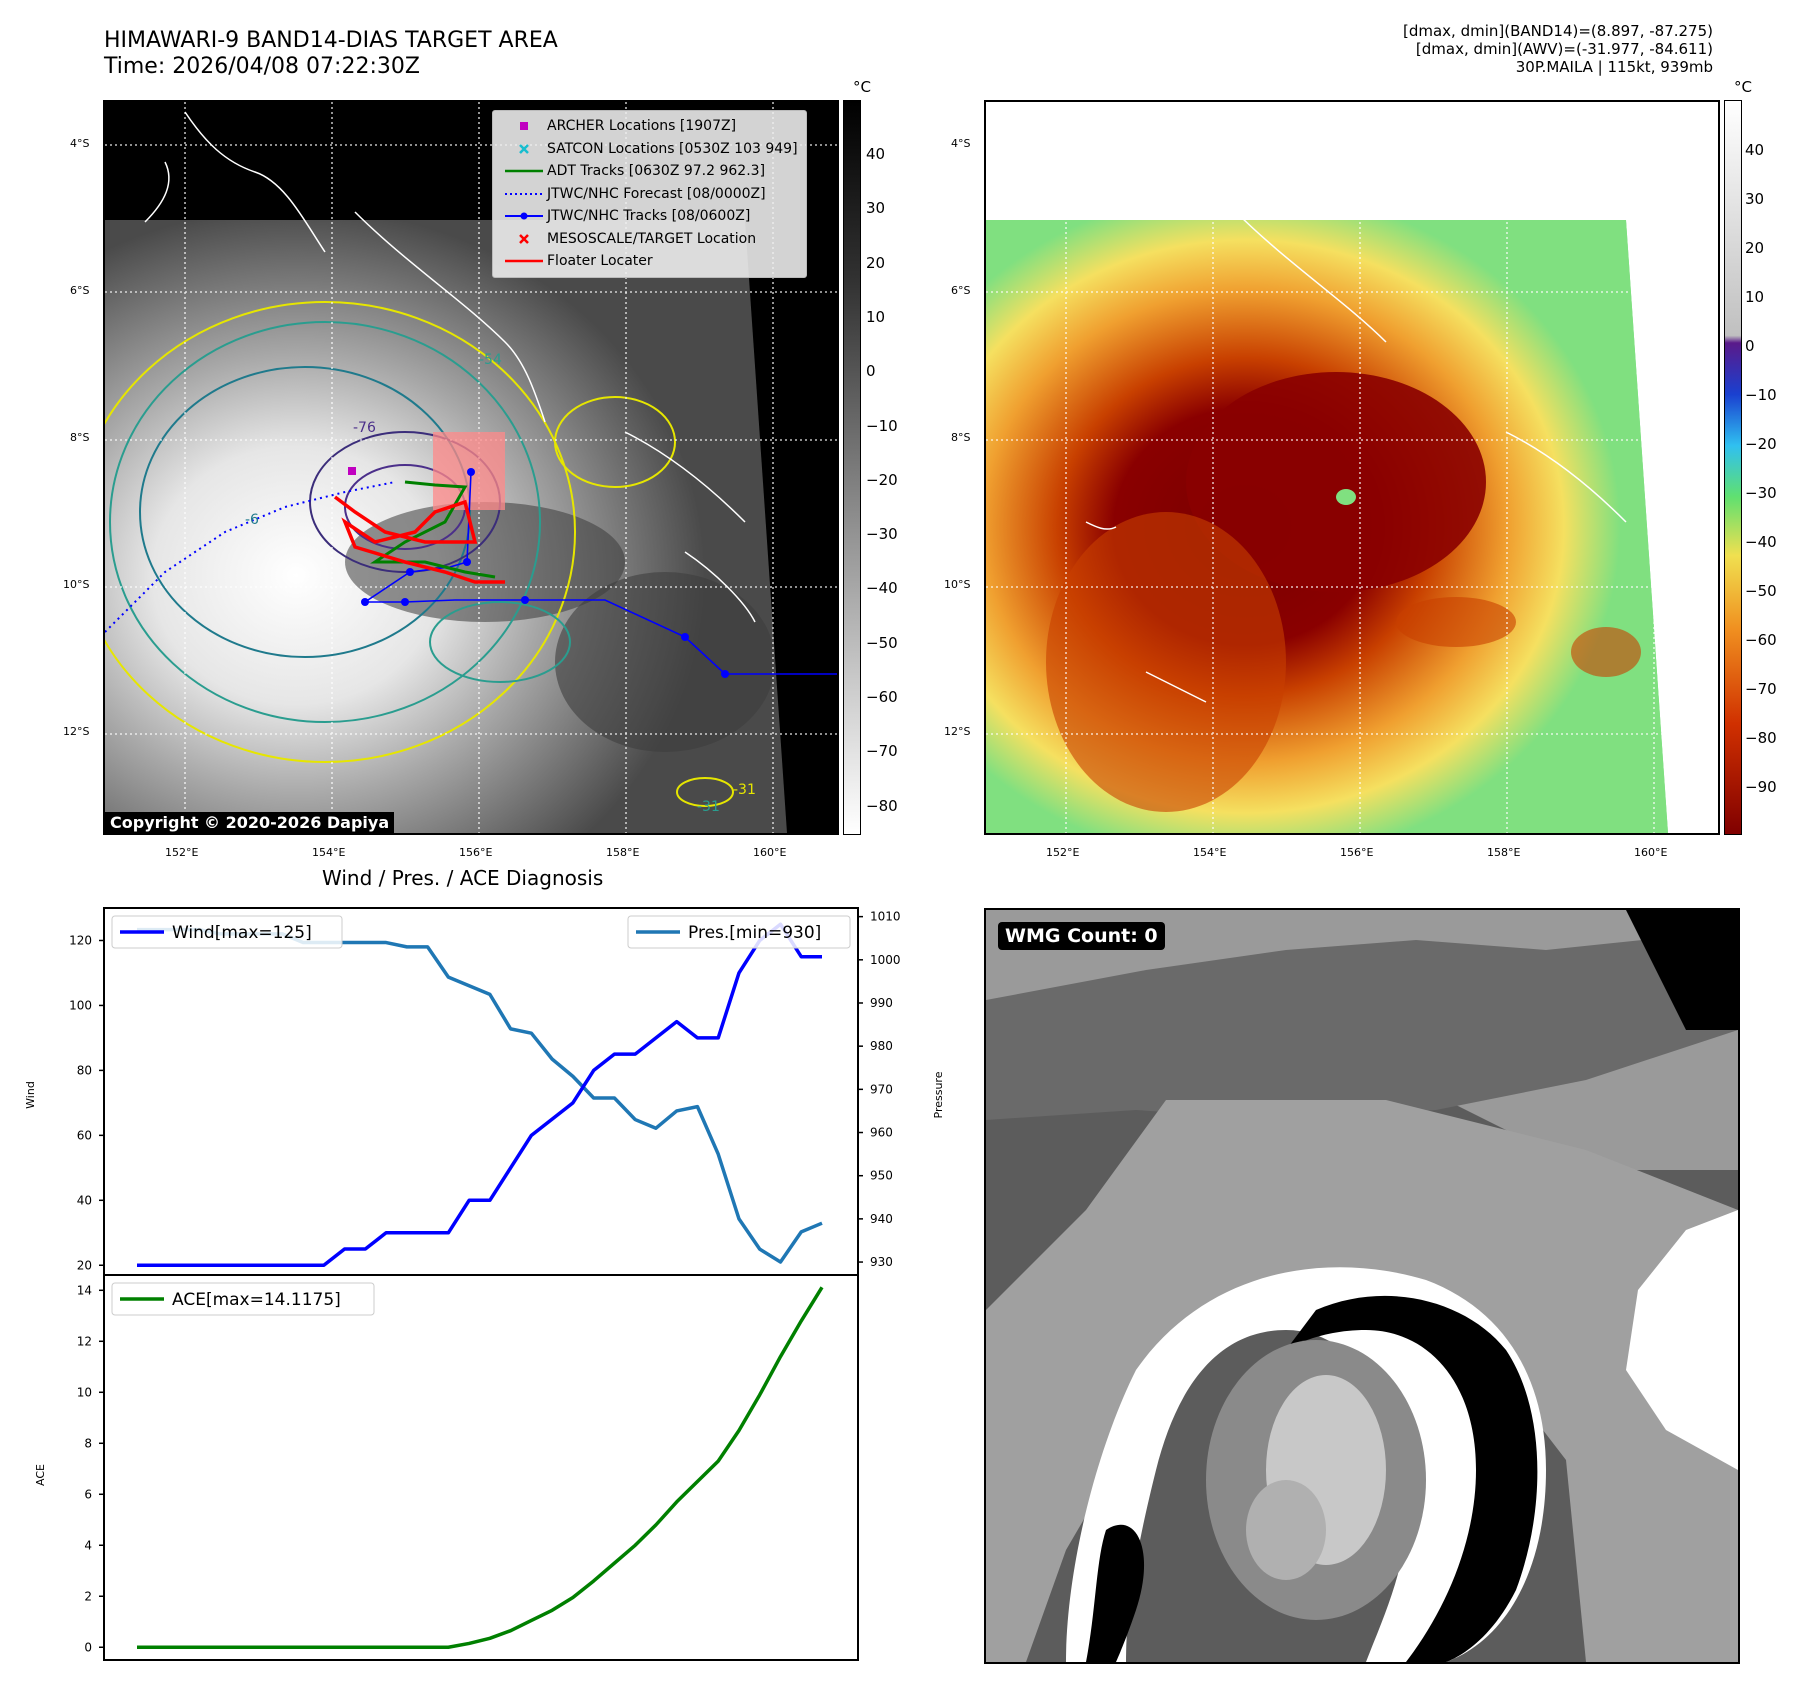 The height and width of the screenshot is (1690, 1797). I want to click on ir-colorbar, so click(852, 467).